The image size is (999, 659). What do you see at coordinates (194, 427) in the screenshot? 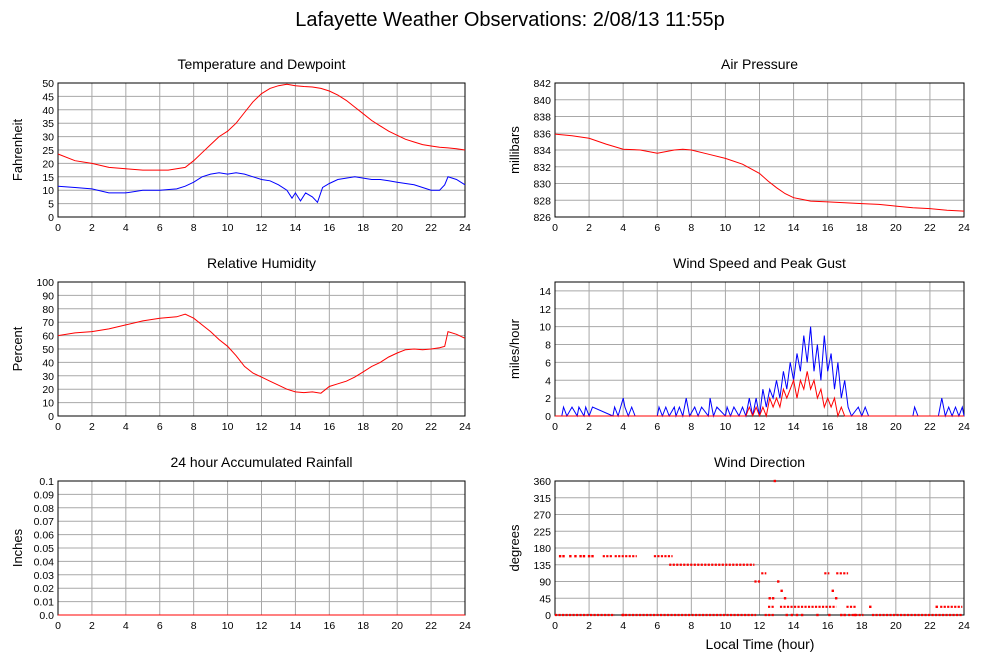
I see `humidity-xtick-label: 8` at bounding box center [194, 427].